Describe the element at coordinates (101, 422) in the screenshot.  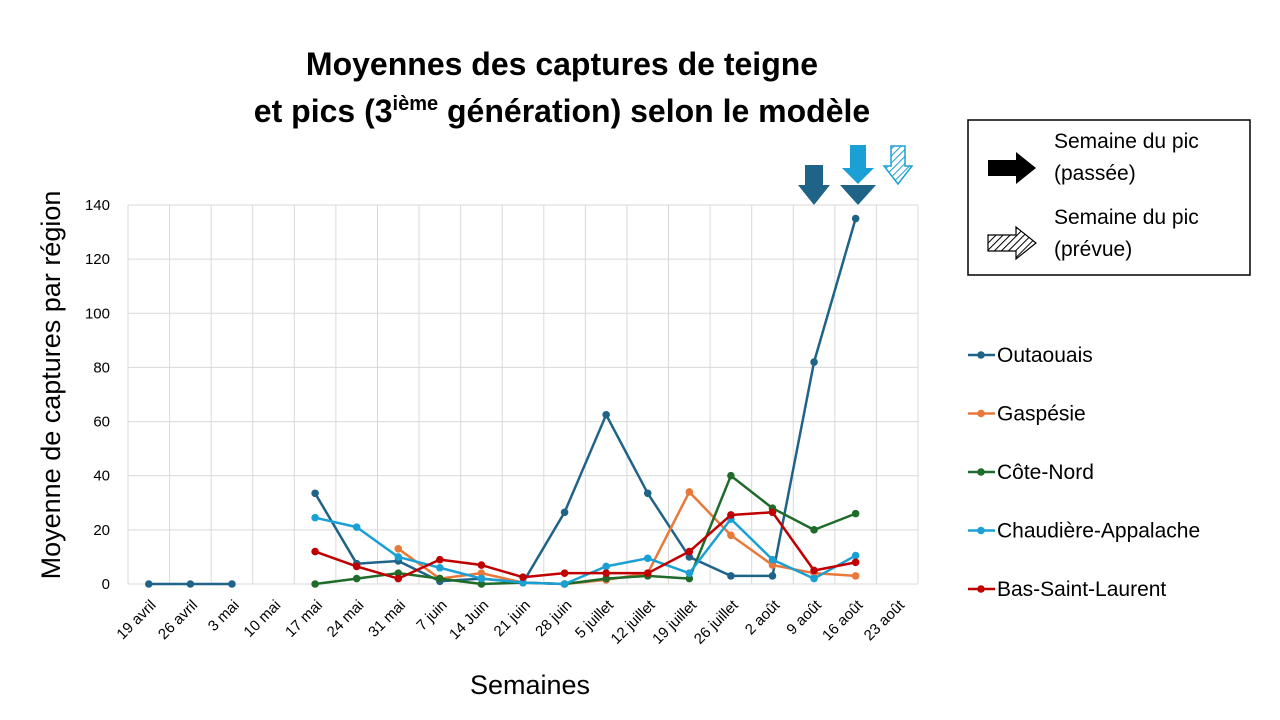
I see `y-tick-label: 60` at that location.